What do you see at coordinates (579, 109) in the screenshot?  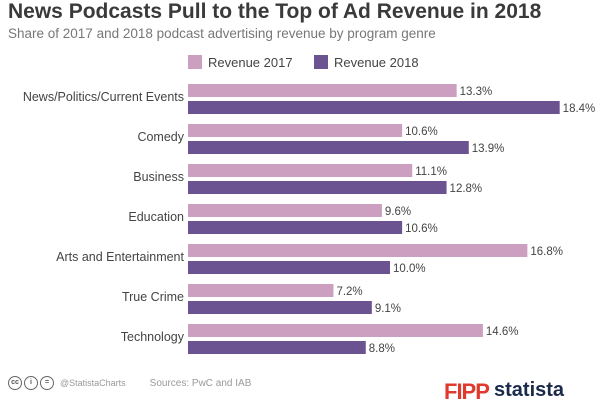 I see `value-label-news-politics-current-events-revenue-2018: 18.4%` at bounding box center [579, 109].